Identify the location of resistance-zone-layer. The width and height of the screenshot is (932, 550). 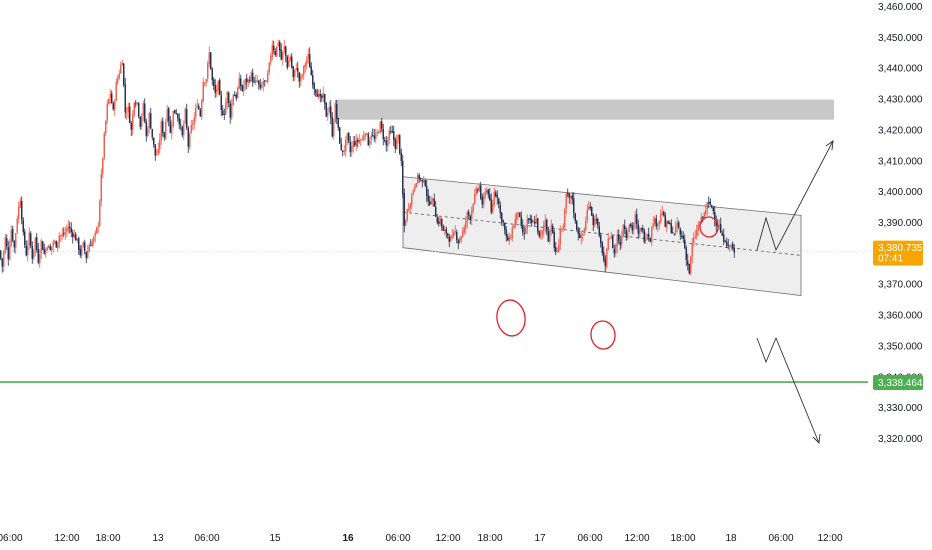
(584, 109).